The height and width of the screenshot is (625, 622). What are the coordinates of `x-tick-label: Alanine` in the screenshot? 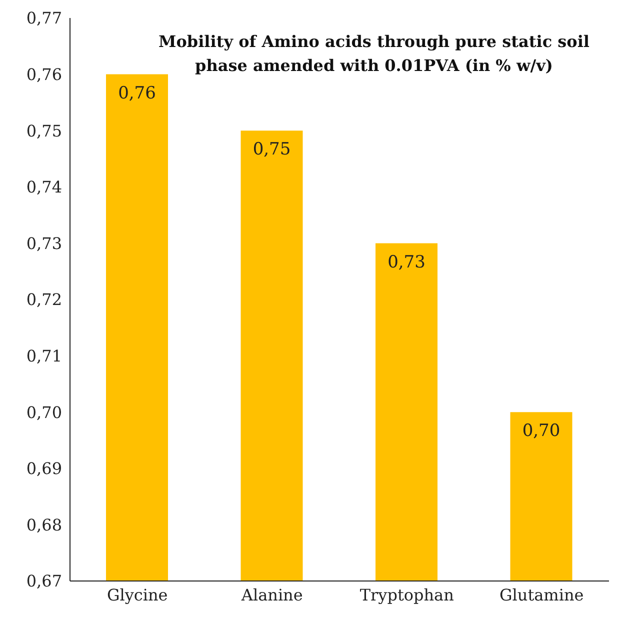 It's located at (271, 594).